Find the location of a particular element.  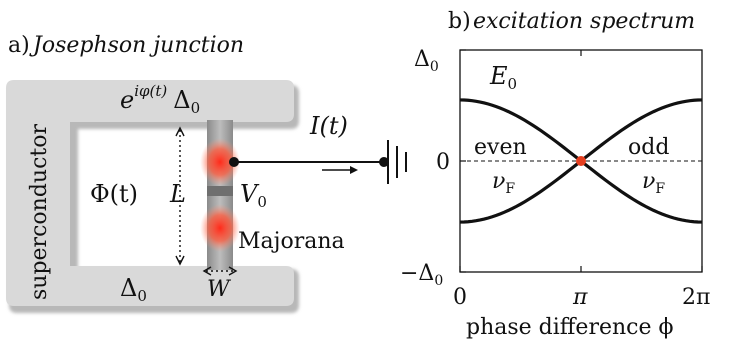

bottom-gap-label: Δ0 is located at coordinates (133, 289).